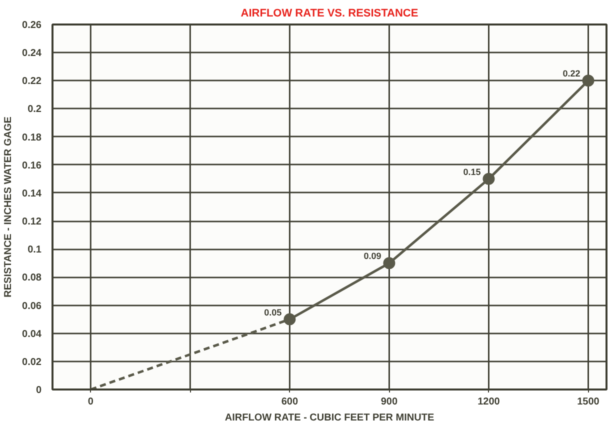 This screenshot has height=426, width=610. Describe the element at coordinates (472, 171) in the screenshot. I see `data-label: 0.15` at that location.